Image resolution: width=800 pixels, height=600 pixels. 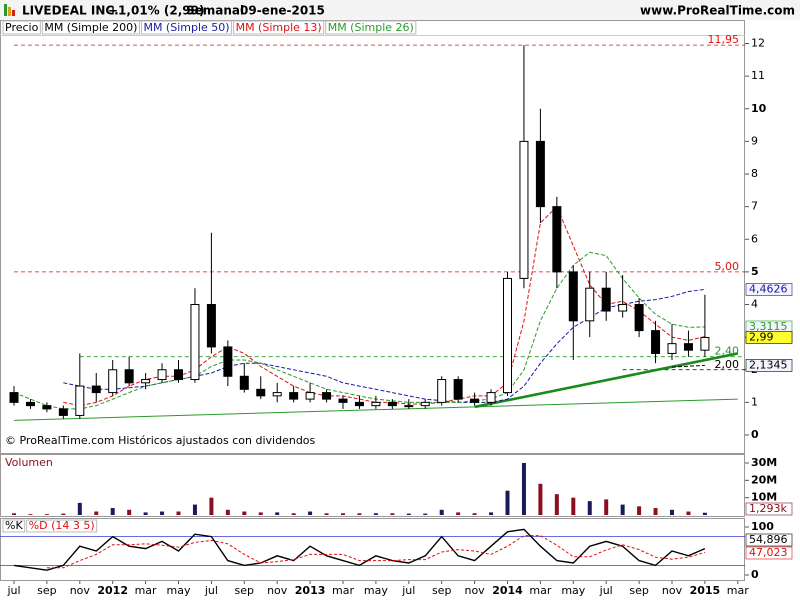 What do you see at coordinates (29, 462) in the screenshot?
I see `volume-title: Volumen` at bounding box center [29, 462].